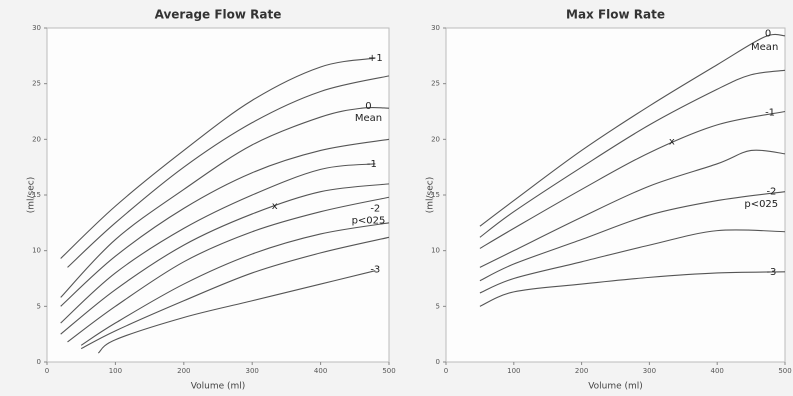  What do you see at coordinates (375, 58) in the screenshot?
I see `annotation: +1` at bounding box center [375, 58].